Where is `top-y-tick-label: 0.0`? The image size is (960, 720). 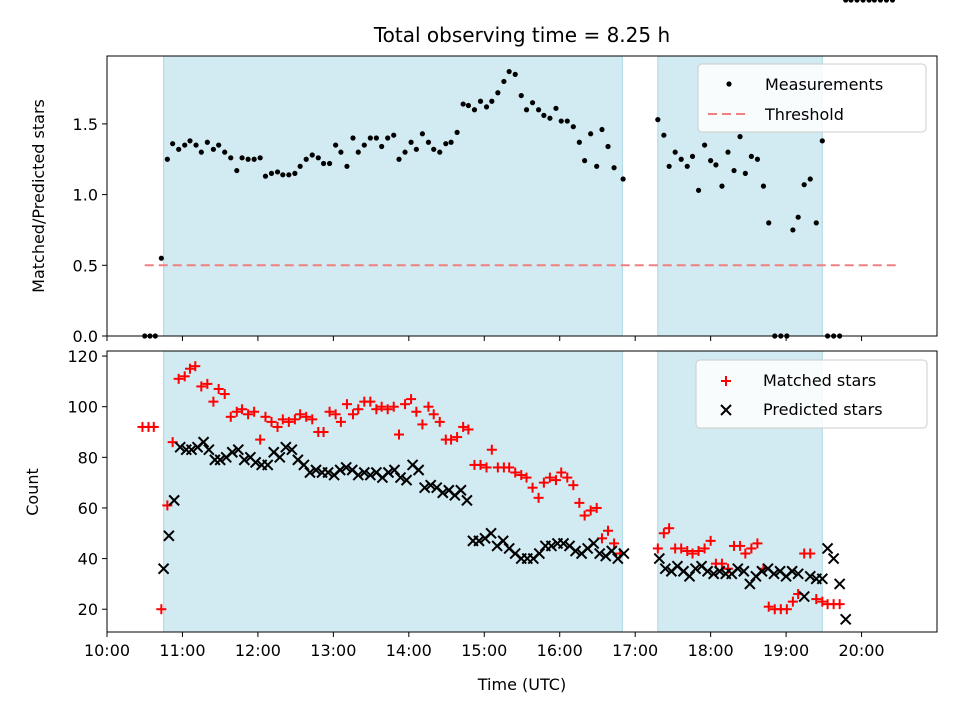 top-y-tick-label: 0.0 is located at coordinates (85, 336).